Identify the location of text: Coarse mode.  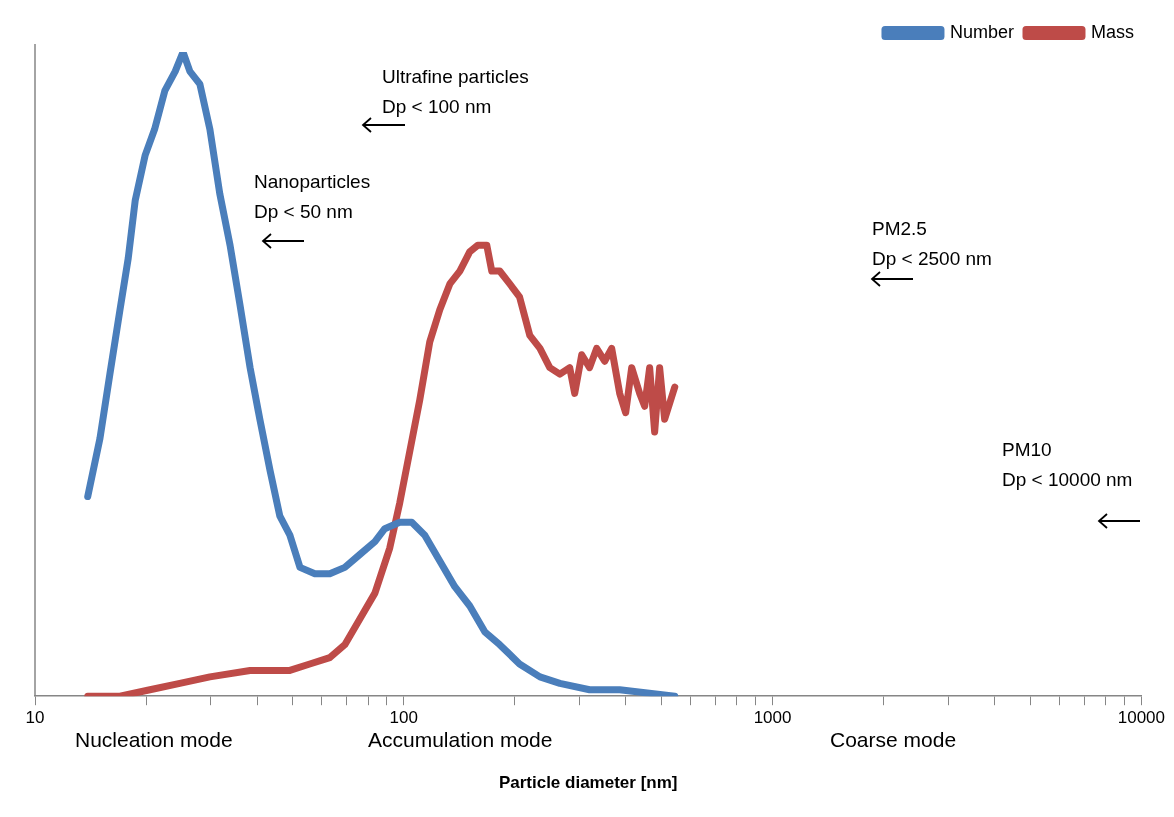
(893, 740).